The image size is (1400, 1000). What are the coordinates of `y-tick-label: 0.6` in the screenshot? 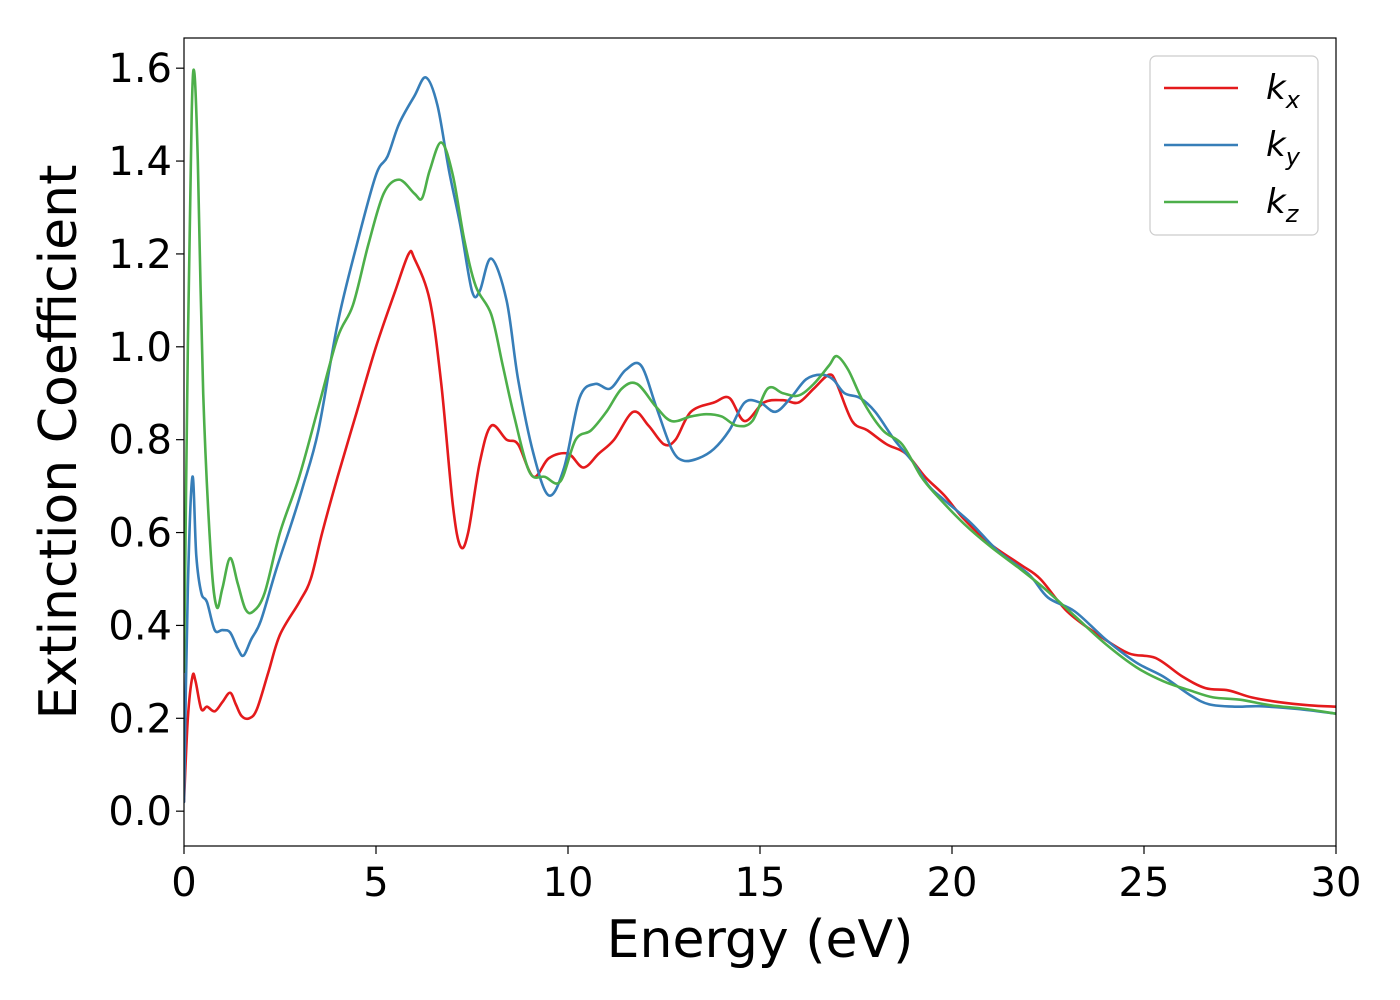 It's located at (140, 534).